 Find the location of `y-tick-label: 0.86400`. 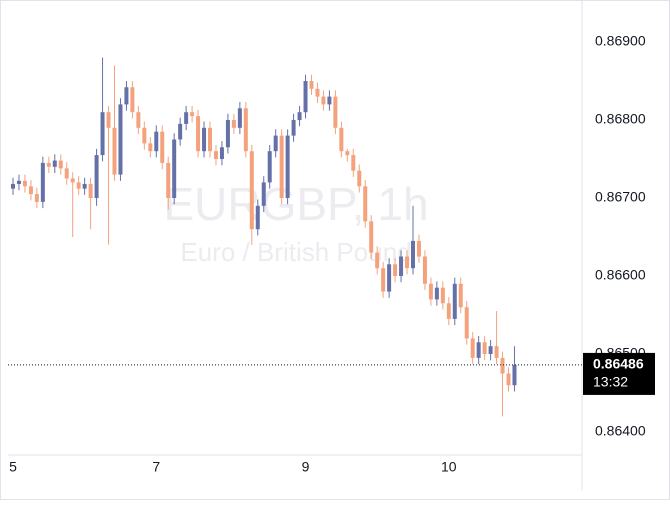

y-tick-label: 0.86400 is located at coordinates (620, 431).